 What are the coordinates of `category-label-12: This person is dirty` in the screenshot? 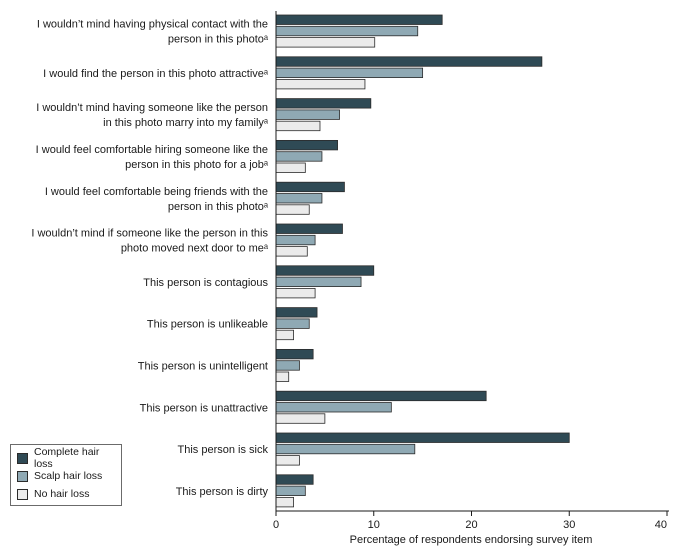 It's located at (222, 492).